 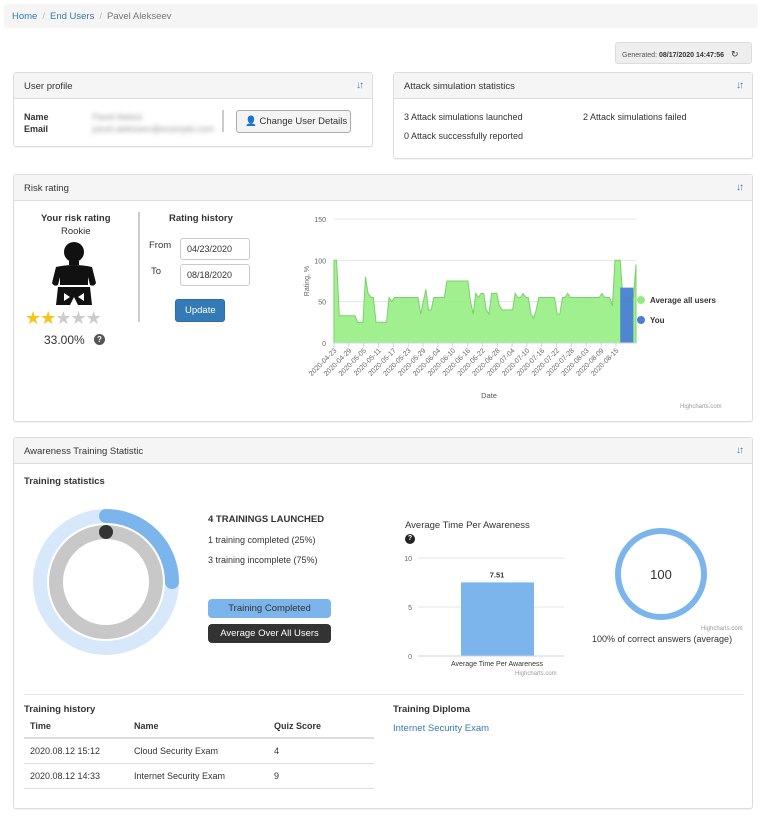 I want to click on attacks-launched: 3 Attack simulations launched, so click(x=463, y=117).